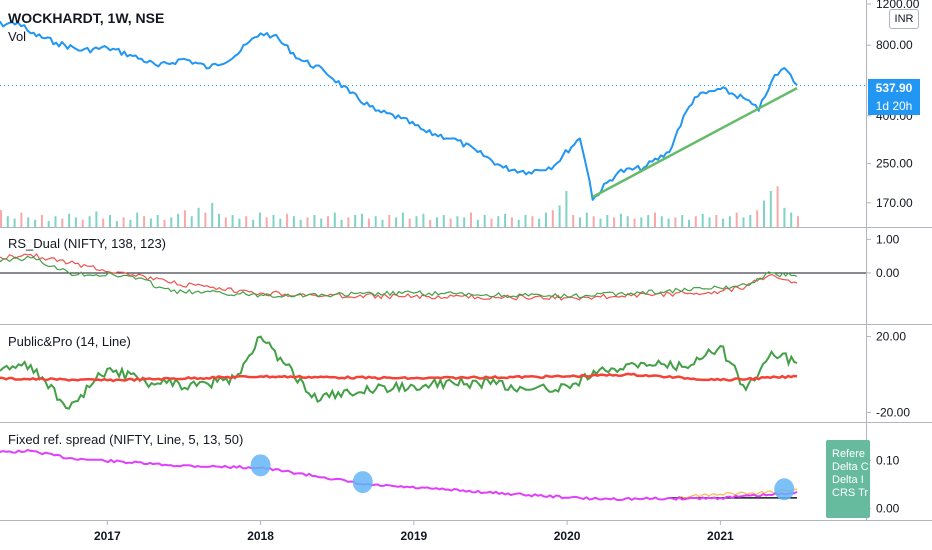  Describe the element at coordinates (894, 164) in the screenshot. I see `price-axis-label: 250.00` at that location.